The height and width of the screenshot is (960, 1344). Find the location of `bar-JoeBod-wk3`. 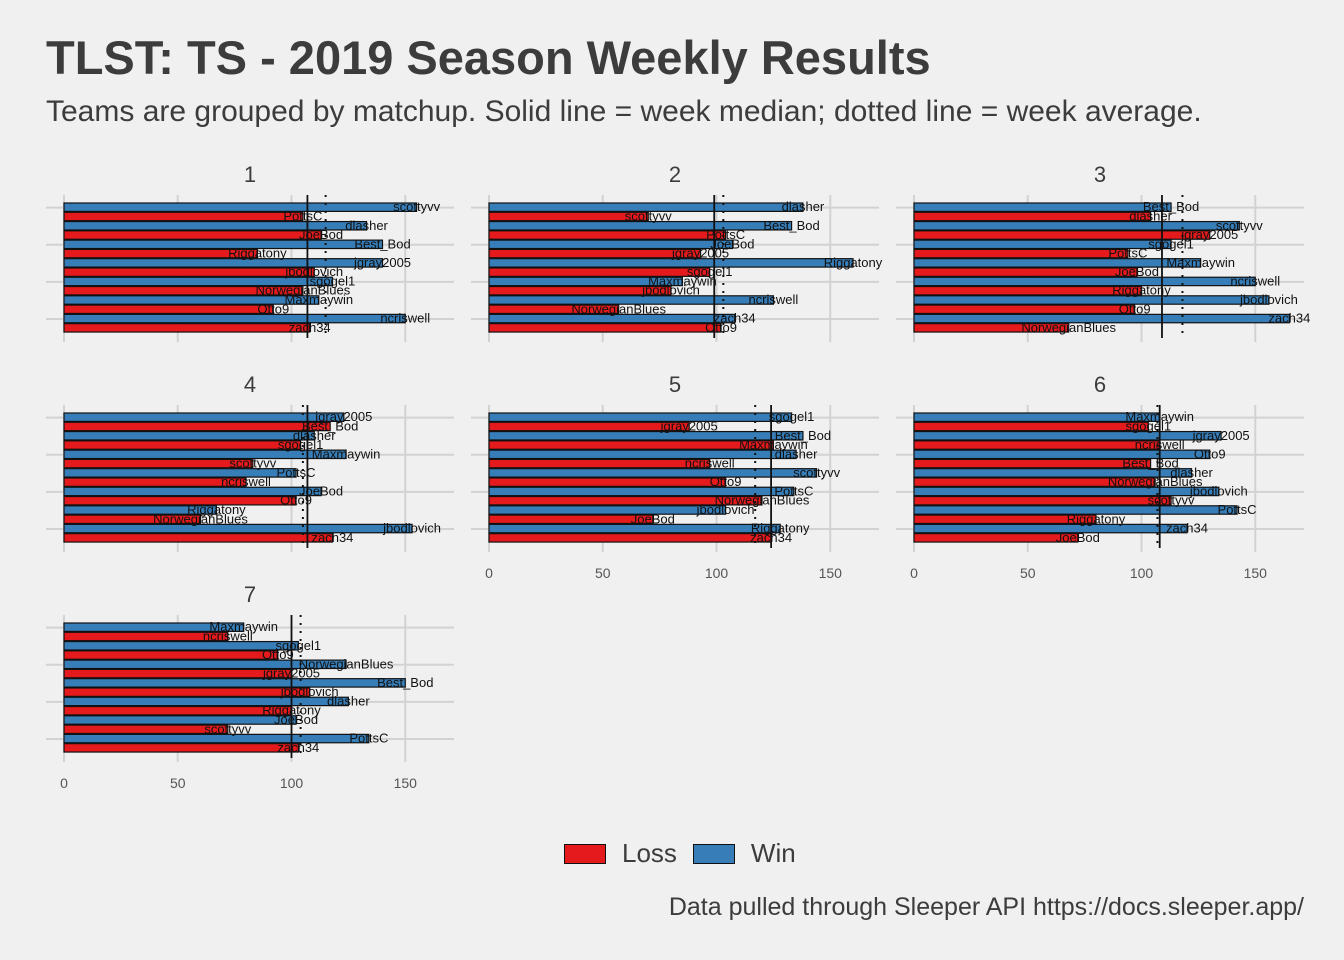

bar-JoeBod-wk3 is located at coordinates (1025, 272).